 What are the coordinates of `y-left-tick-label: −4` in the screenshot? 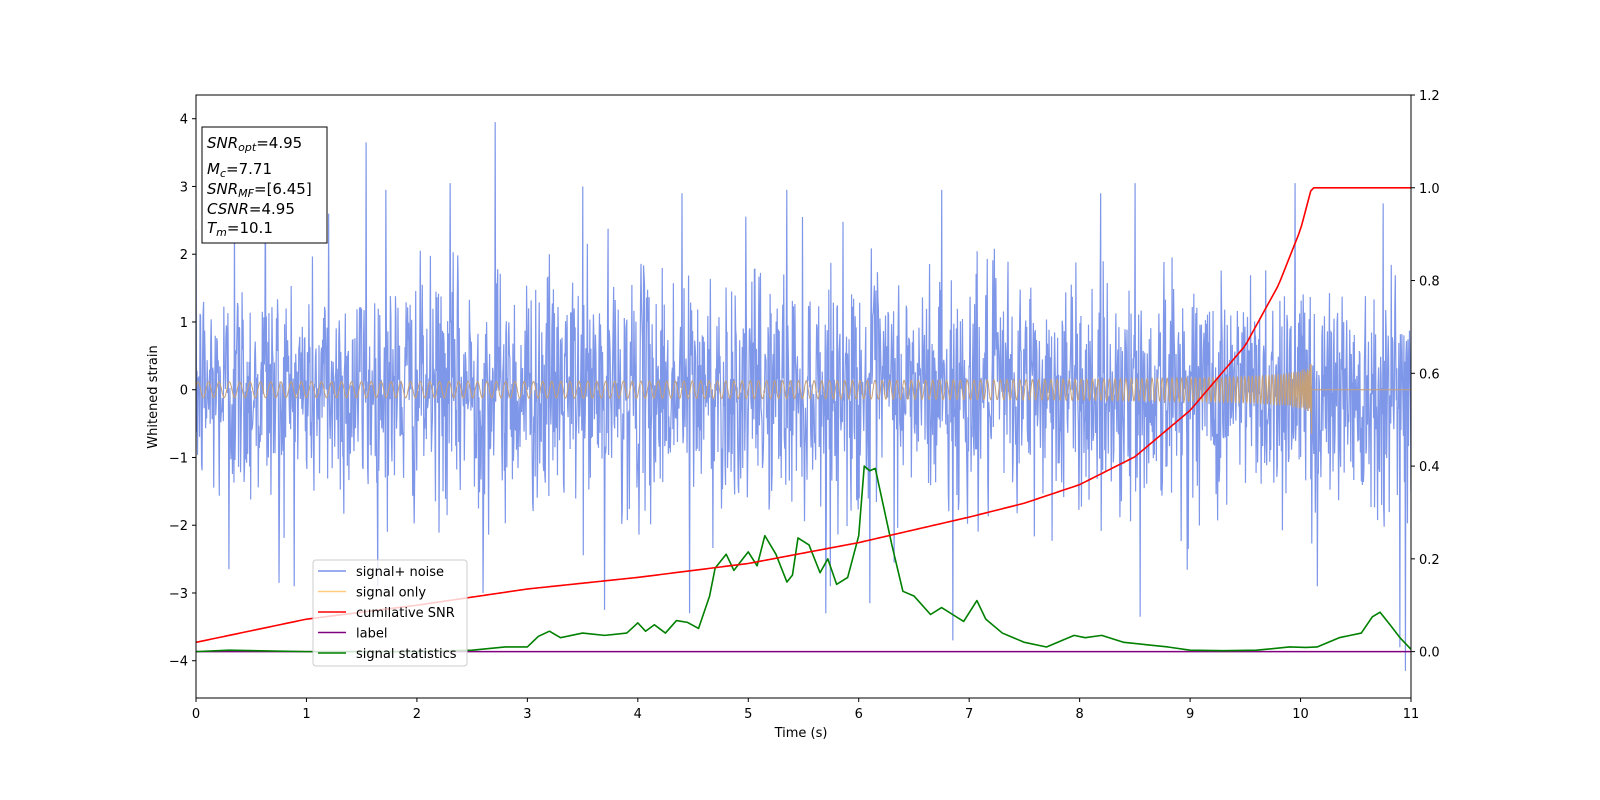 It's located at (178, 662).